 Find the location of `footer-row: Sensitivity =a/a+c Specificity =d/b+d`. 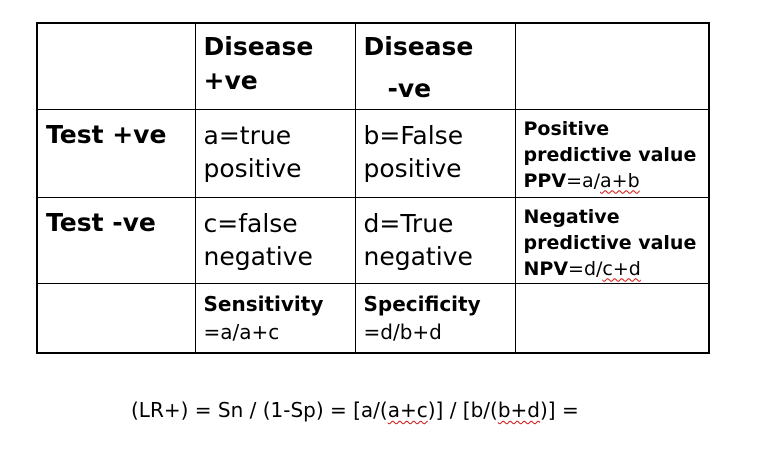

footer-row: Sensitivity =a/a+c Specificity =d/b+d is located at coordinates (373, 318).